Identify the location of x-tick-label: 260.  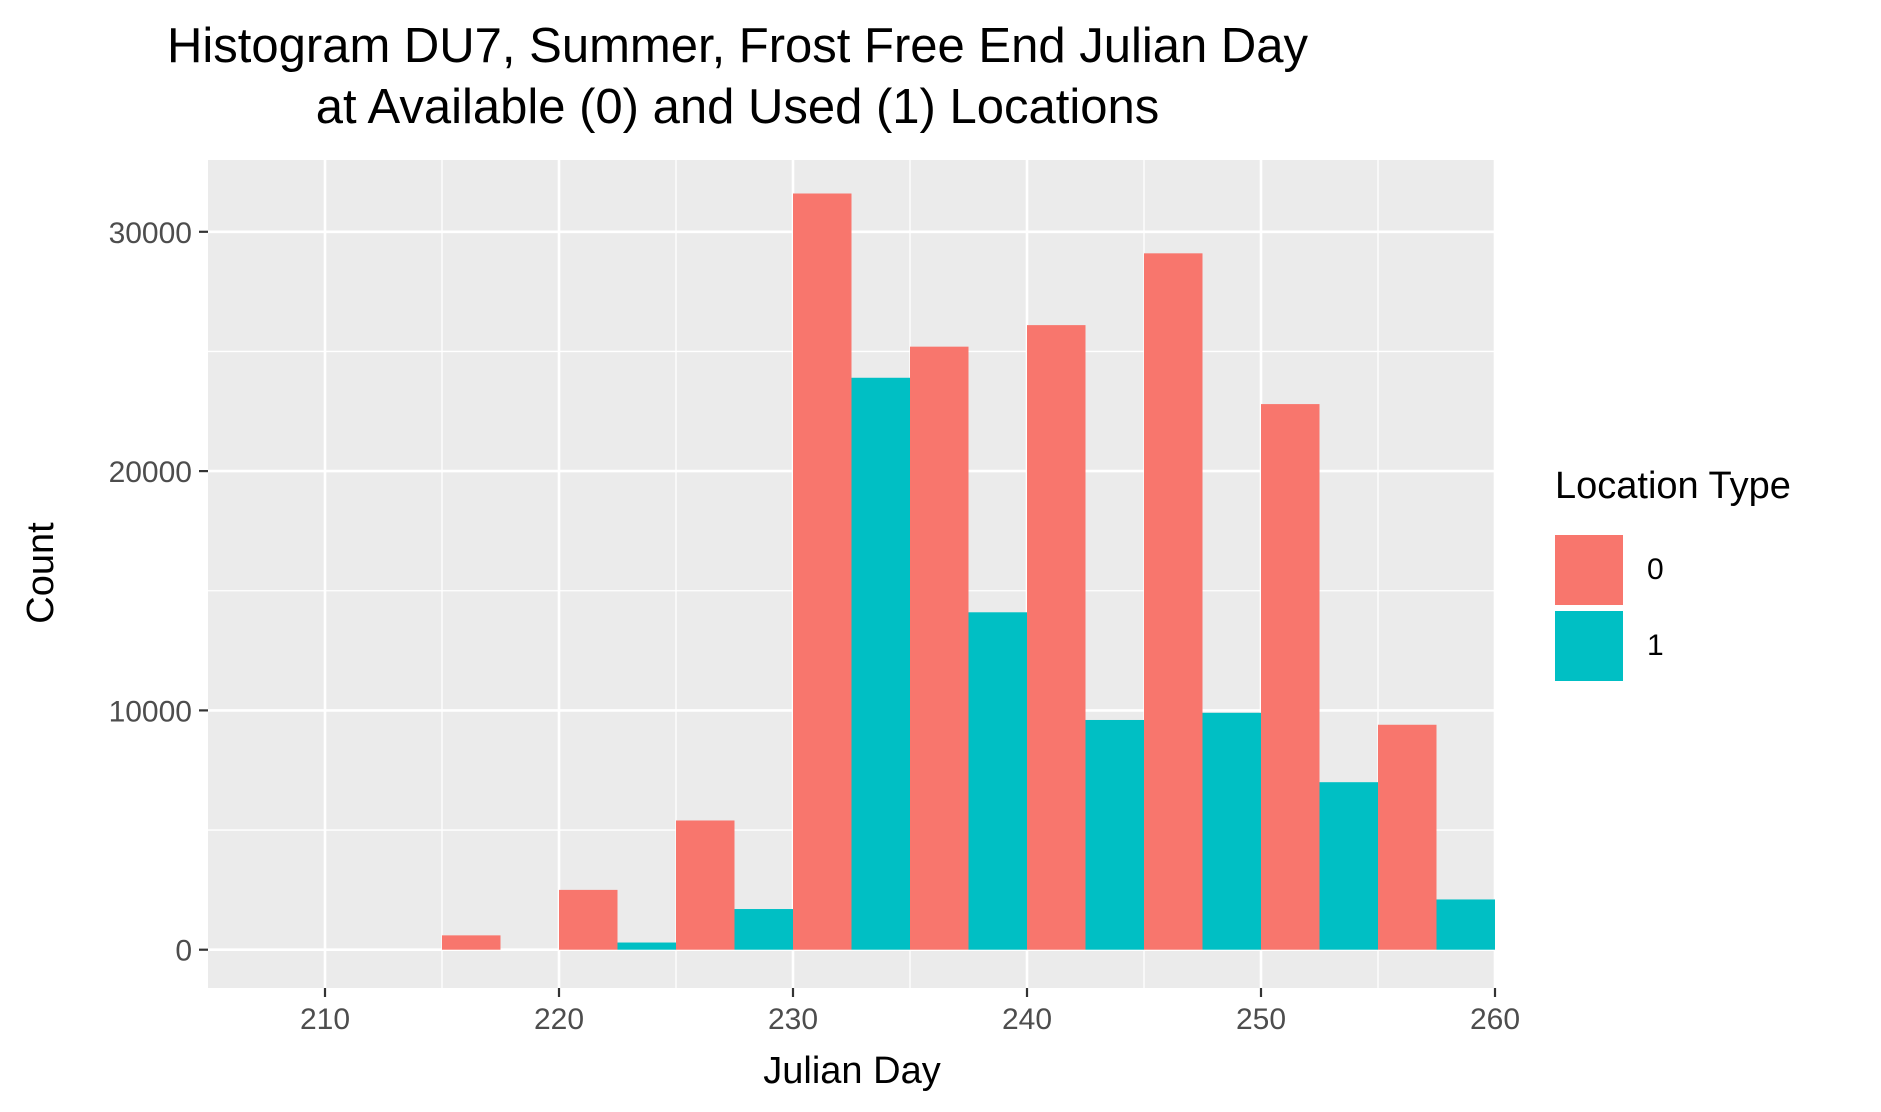
(1495, 1019).